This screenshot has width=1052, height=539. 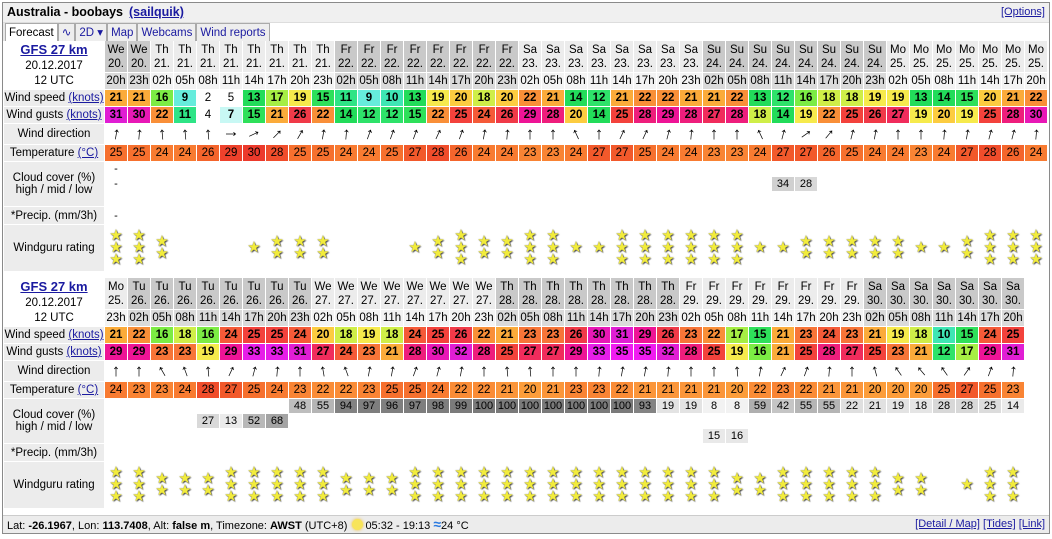 What do you see at coordinates (156, 12) in the screenshot?
I see `user-link: (sailquik)` at bounding box center [156, 12].